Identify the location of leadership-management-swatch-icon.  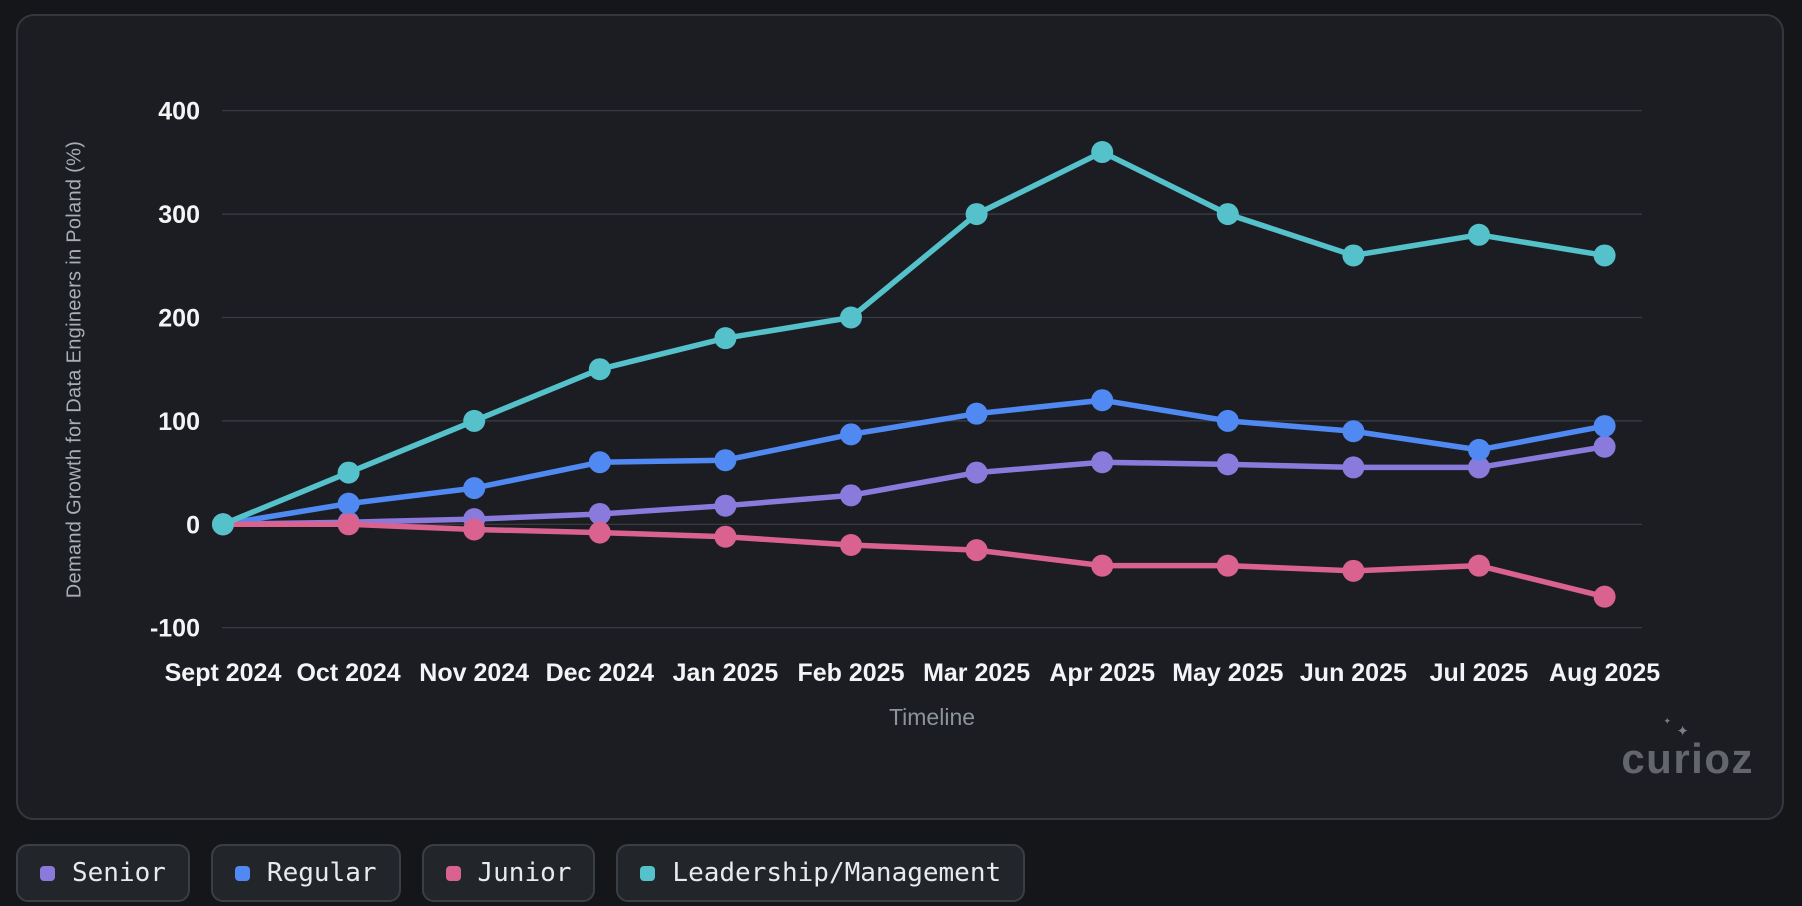
(648, 873).